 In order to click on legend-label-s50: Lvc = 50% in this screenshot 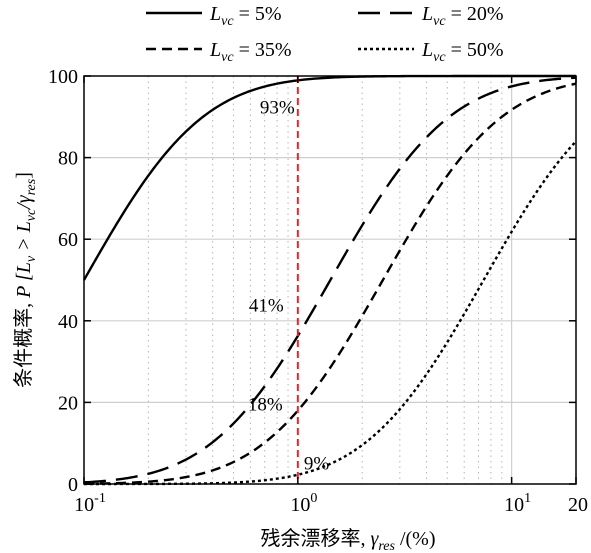, I will do `click(462, 52)`.